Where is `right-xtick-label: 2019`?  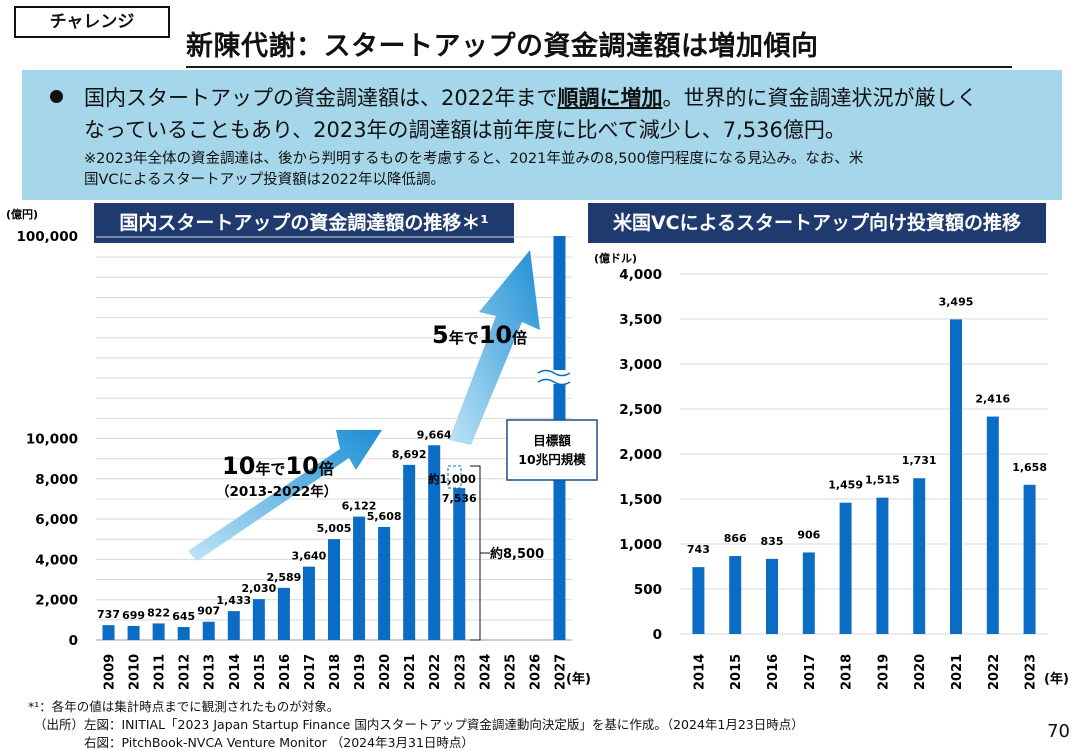 right-xtick-label: 2019 is located at coordinates (883, 672).